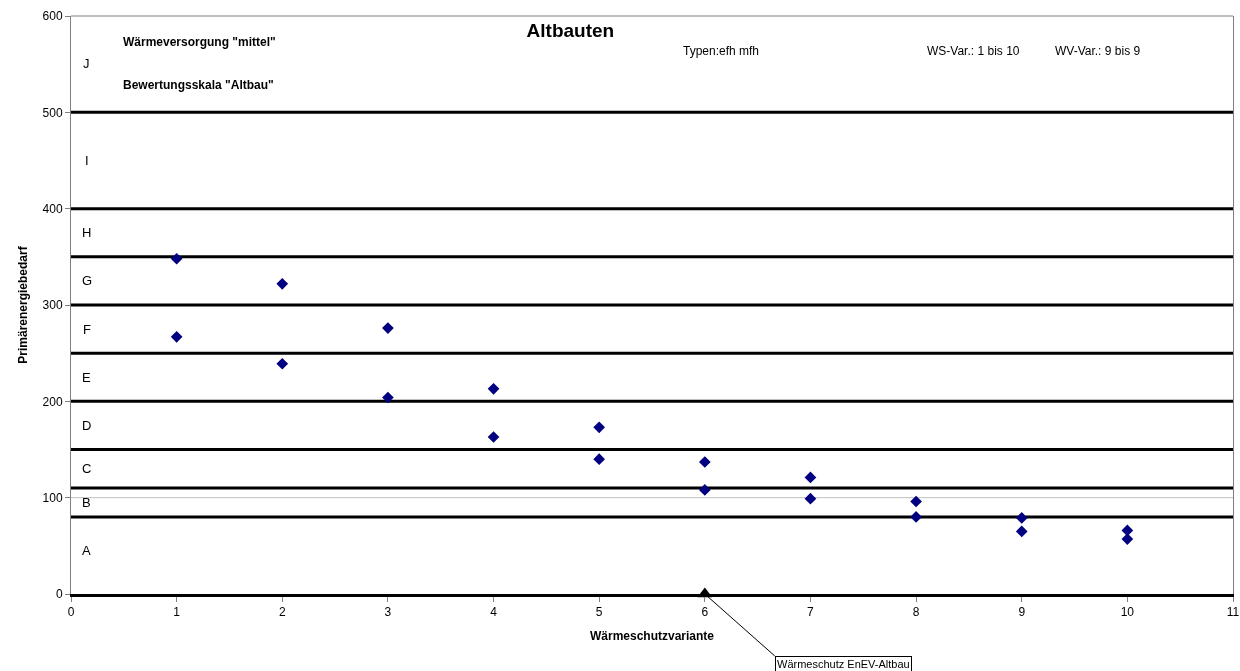 This screenshot has width=1240, height=671. Describe the element at coordinates (87, 232) in the screenshot. I see `annotation: H` at that location.